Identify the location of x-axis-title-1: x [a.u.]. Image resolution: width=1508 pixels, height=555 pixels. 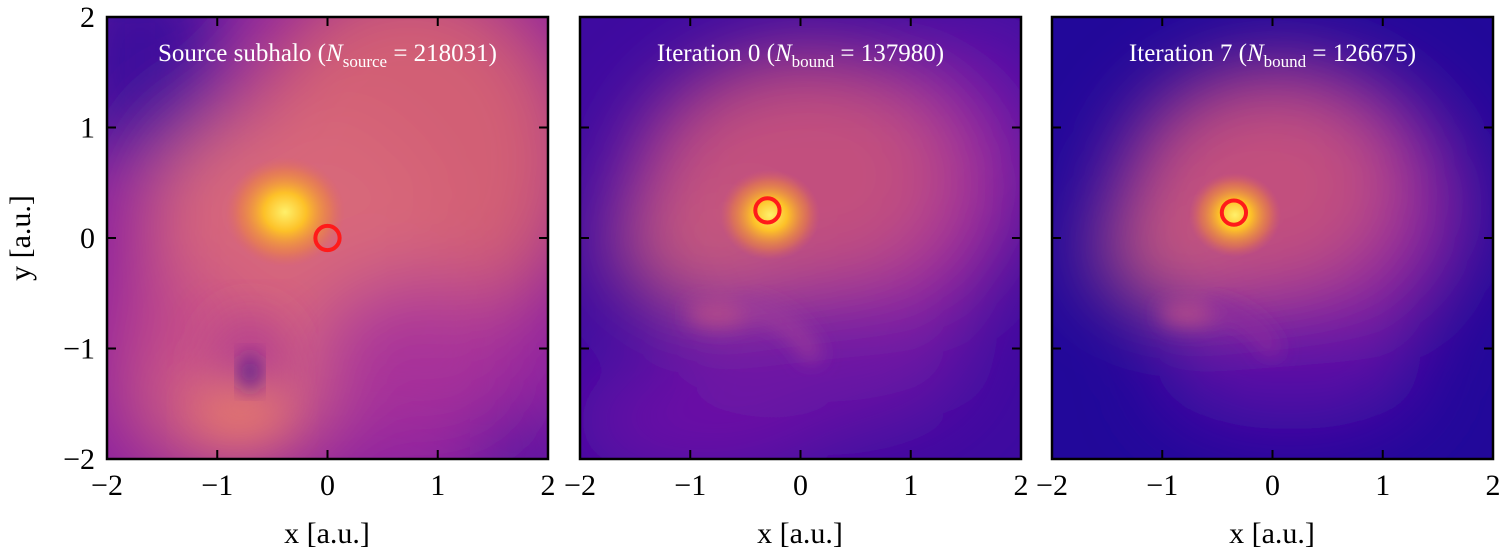
(800, 533).